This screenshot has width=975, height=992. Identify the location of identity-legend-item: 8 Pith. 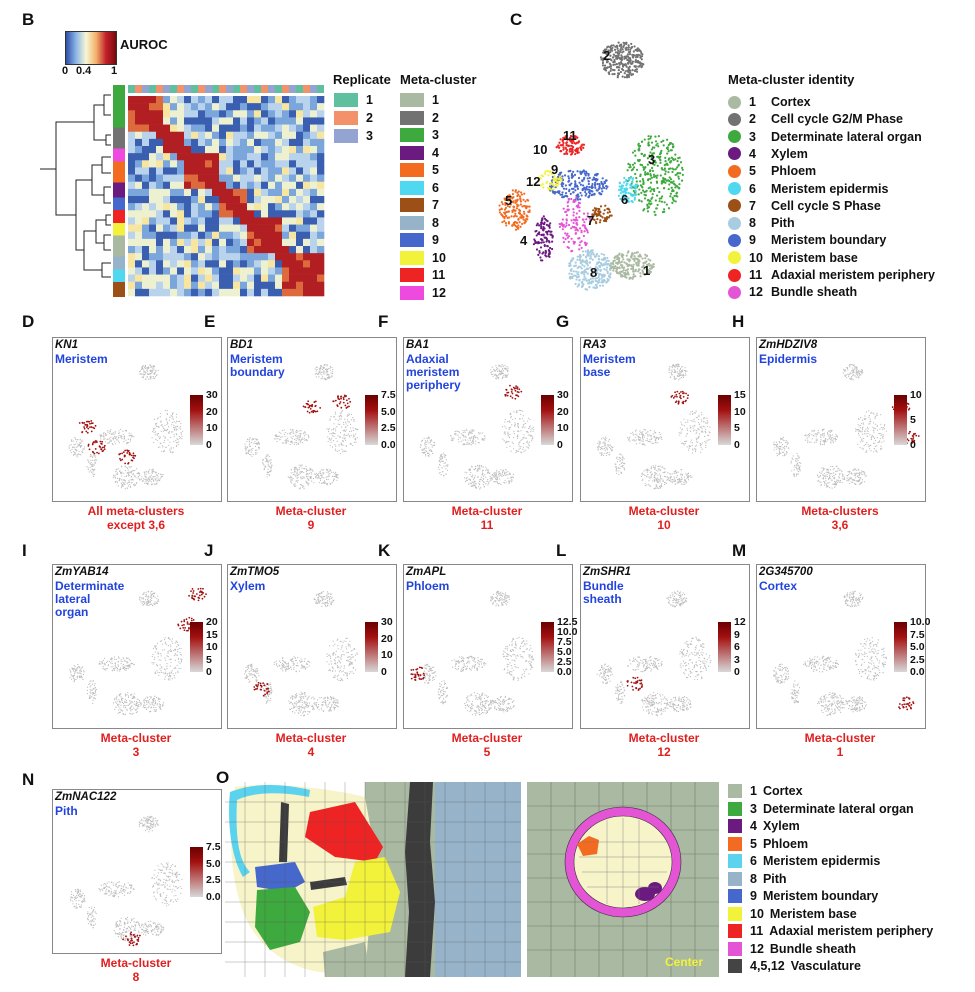
(761, 223).